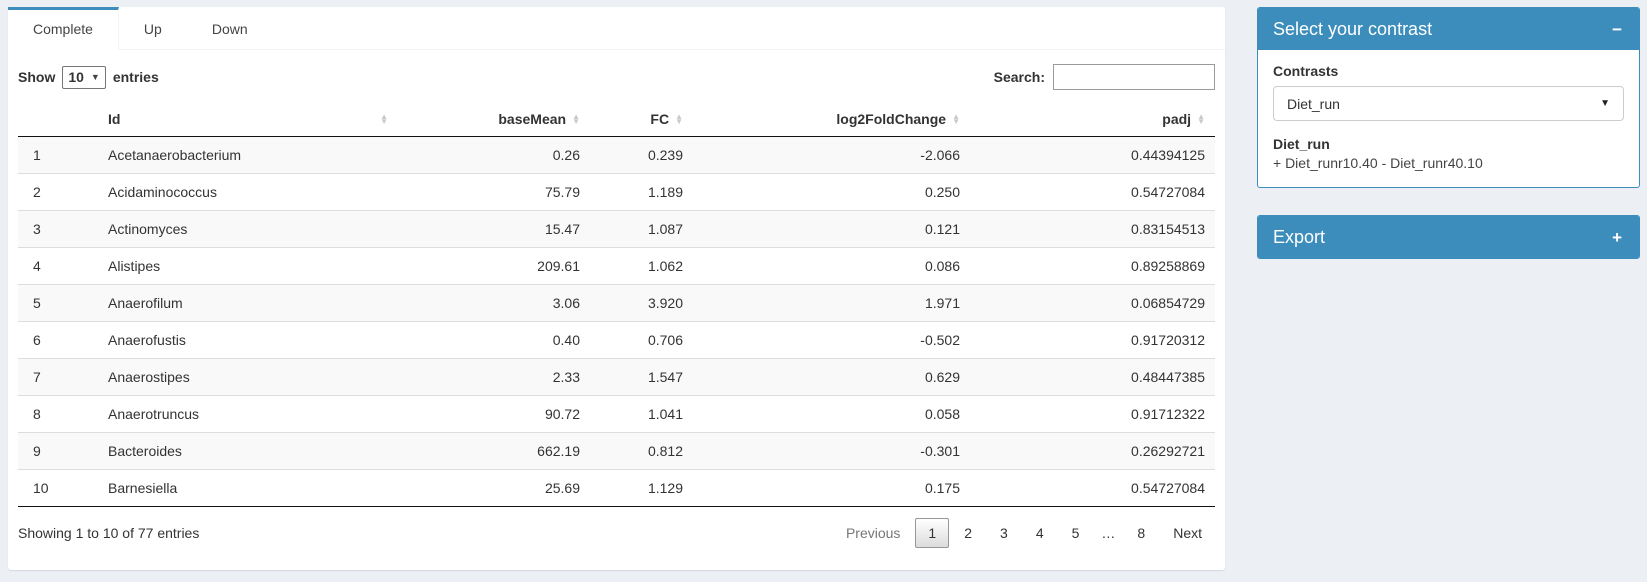 Image resolution: width=1647 pixels, height=582 pixels. Describe the element at coordinates (831, 451) in the screenshot. I see `cell-log2foldchange: -0.301` at that location.